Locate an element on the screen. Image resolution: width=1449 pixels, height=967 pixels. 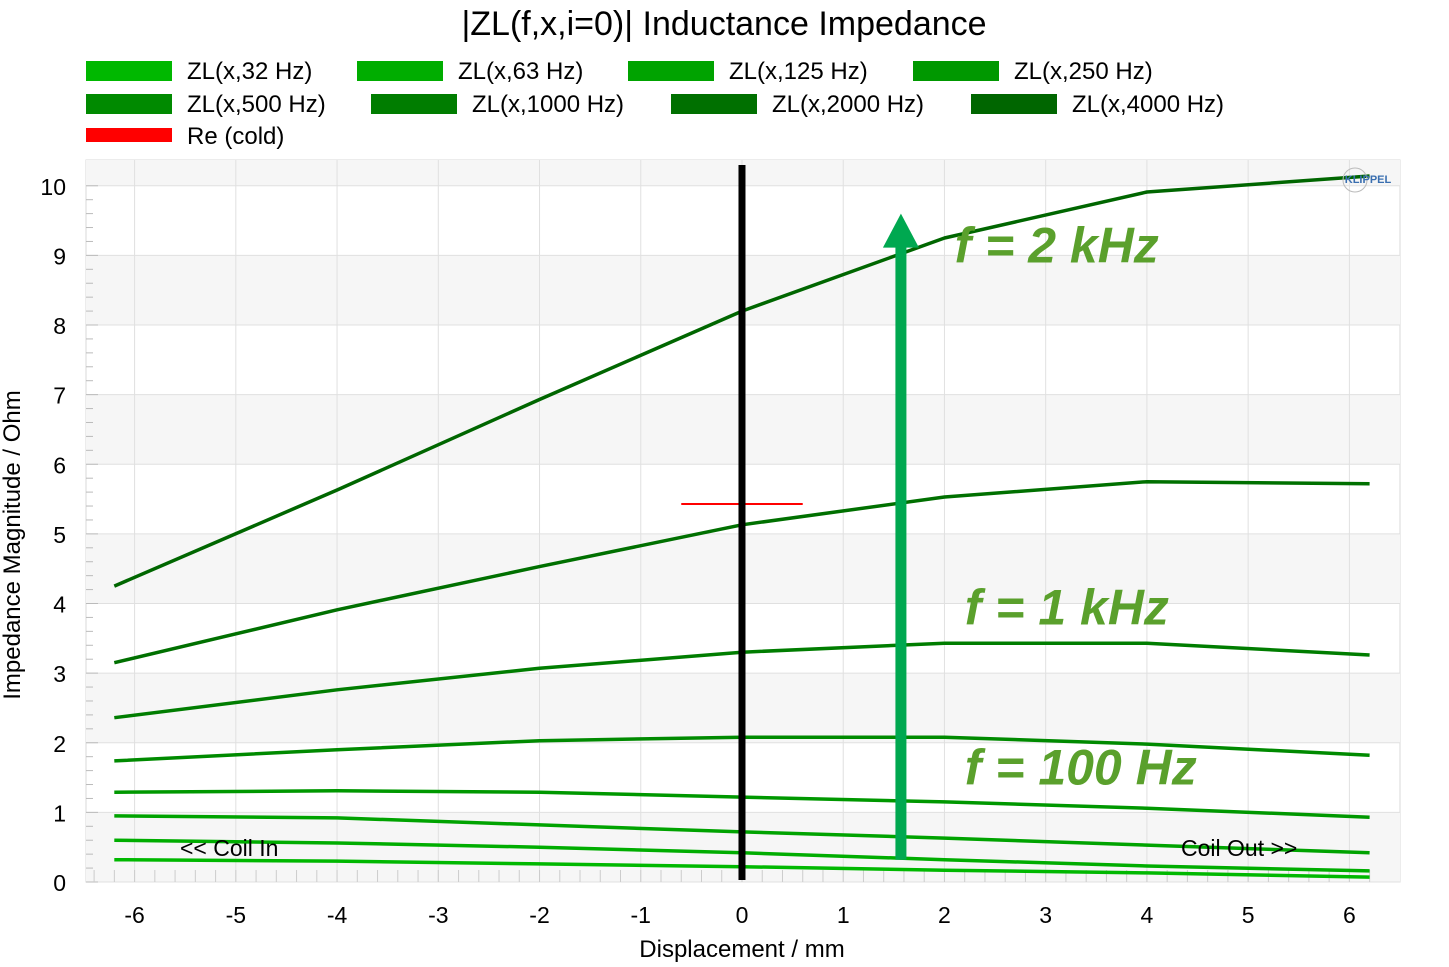
x-tick-label: -5 is located at coordinates (236, 915).